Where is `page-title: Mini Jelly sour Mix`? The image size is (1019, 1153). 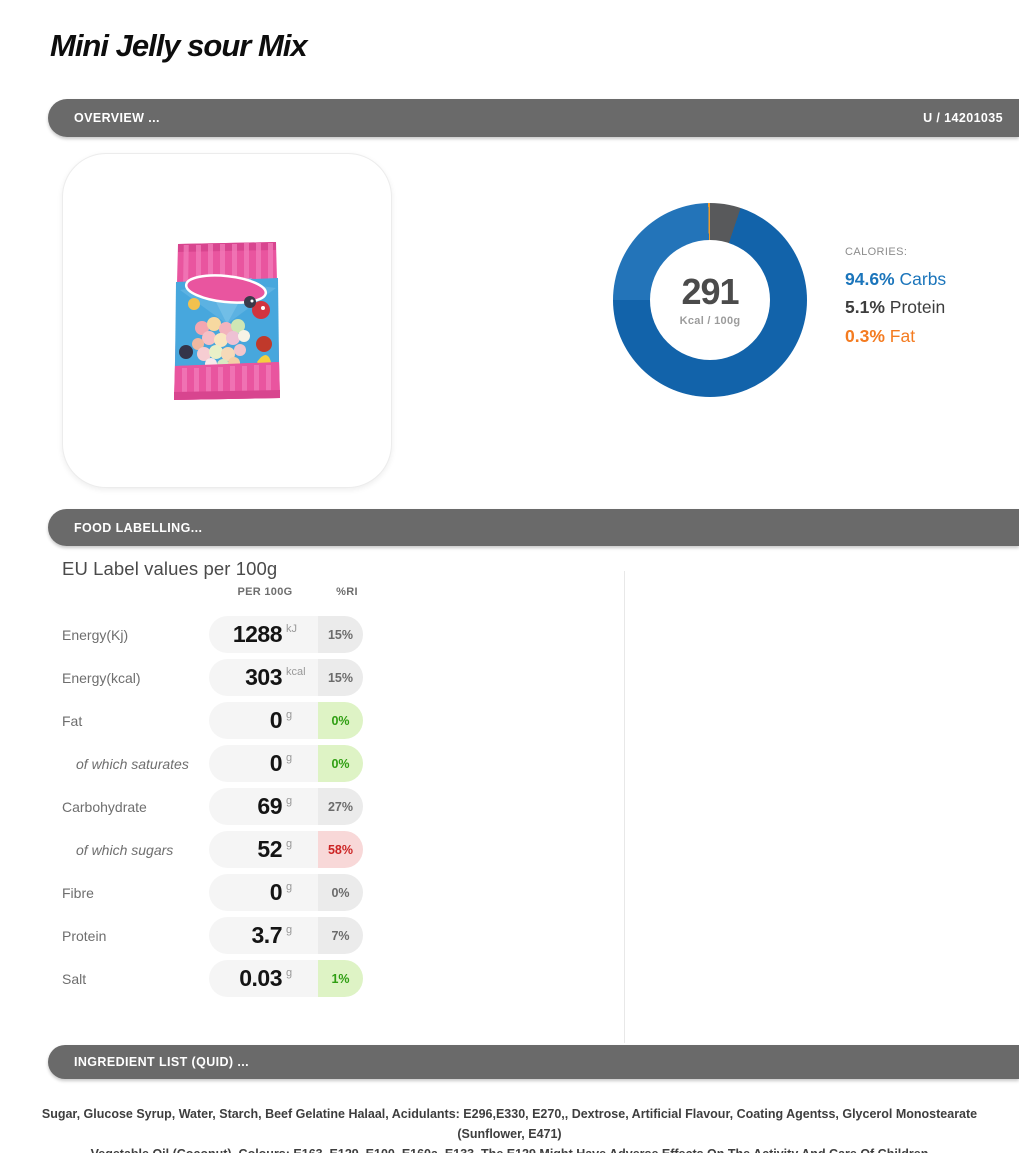
page-title: Mini Jelly sour Mix is located at coordinates (179, 45).